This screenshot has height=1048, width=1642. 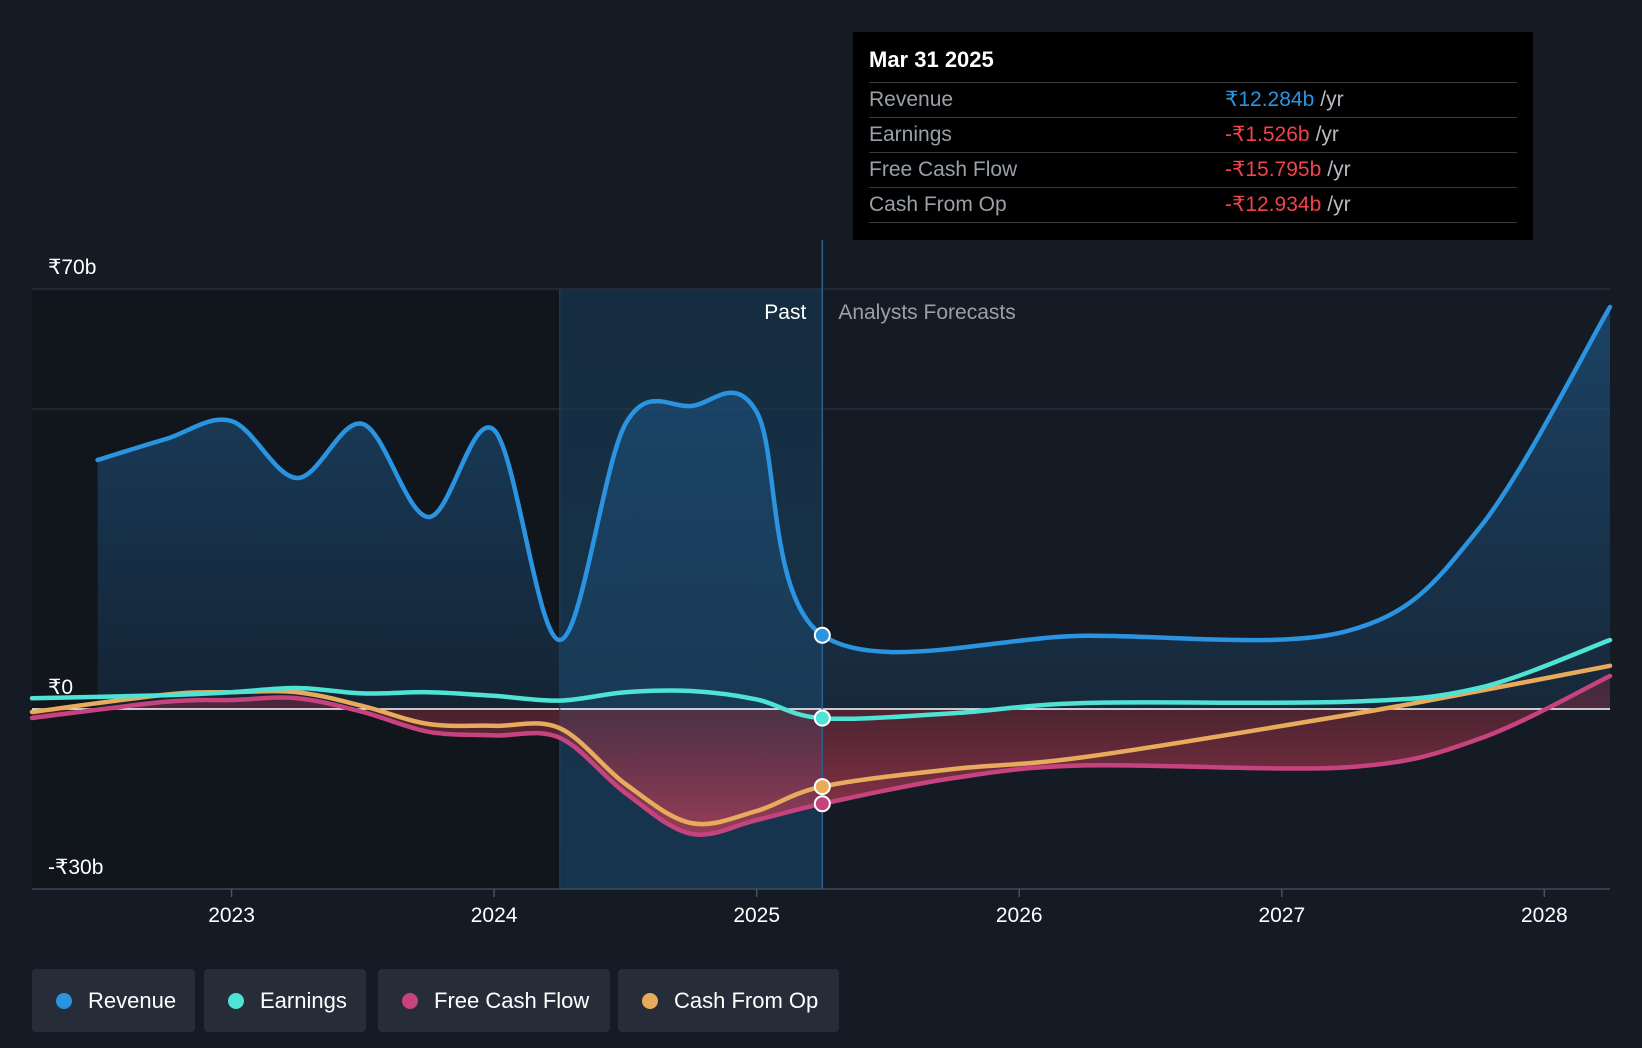 What do you see at coordinates (1193, 169) in the screenshot?
I see `tooltip-row-free-cash-flow: Free Cash Flow -₹15.795b/yr` at bounding box center [1193, 169].